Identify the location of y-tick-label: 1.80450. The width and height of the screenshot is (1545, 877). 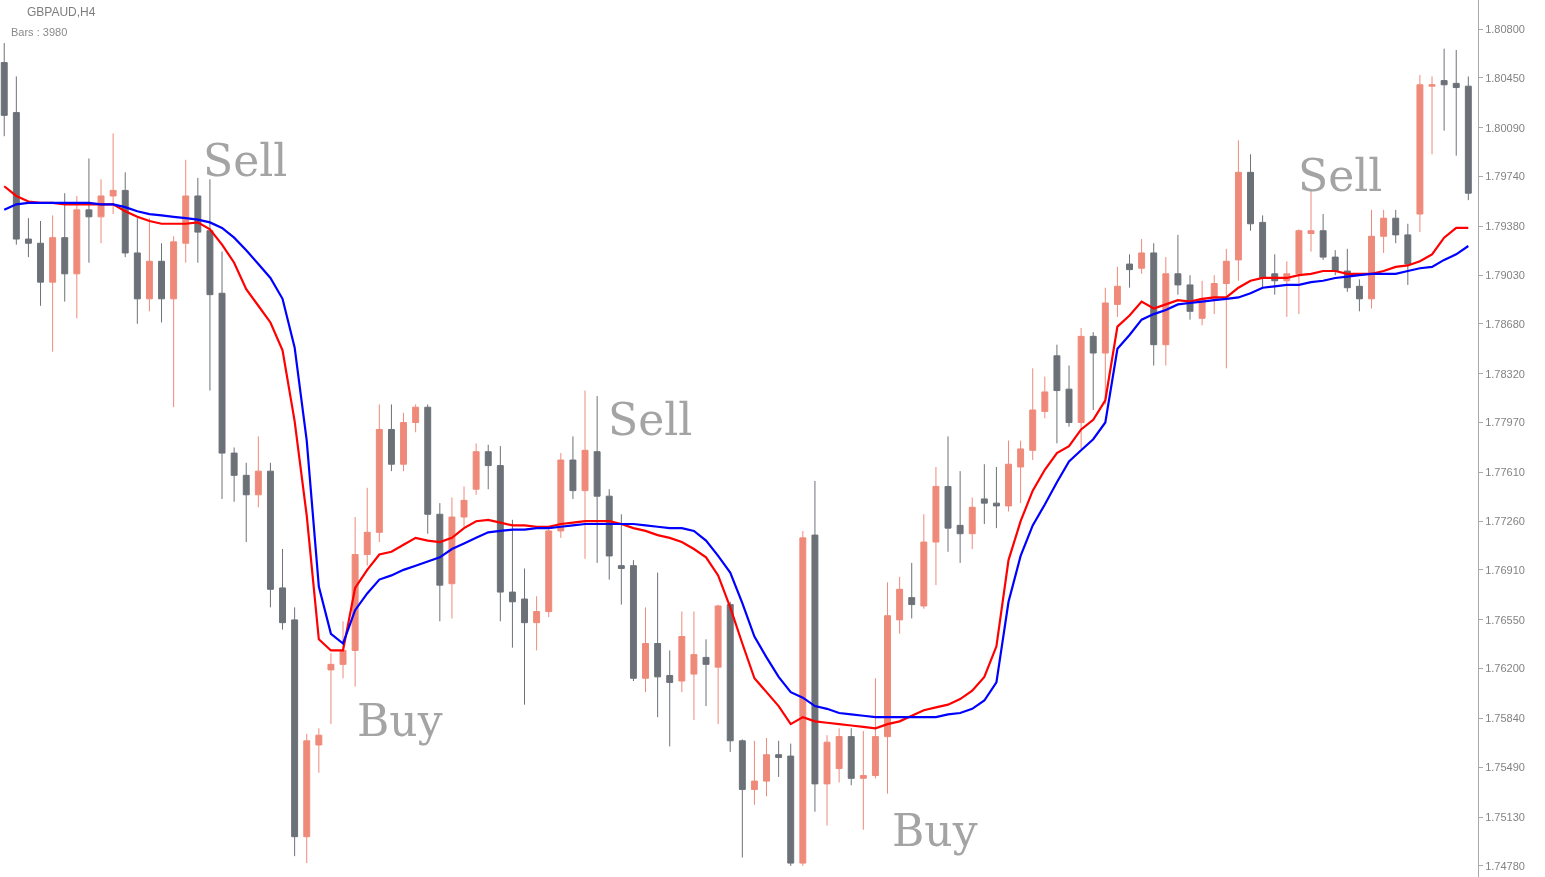
(1505, 77).